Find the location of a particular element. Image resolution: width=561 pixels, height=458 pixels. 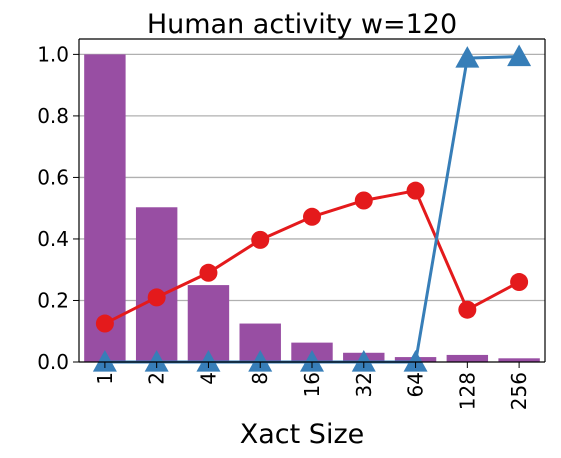

x-tick-label: 32 is located at coordinates (364, 384).